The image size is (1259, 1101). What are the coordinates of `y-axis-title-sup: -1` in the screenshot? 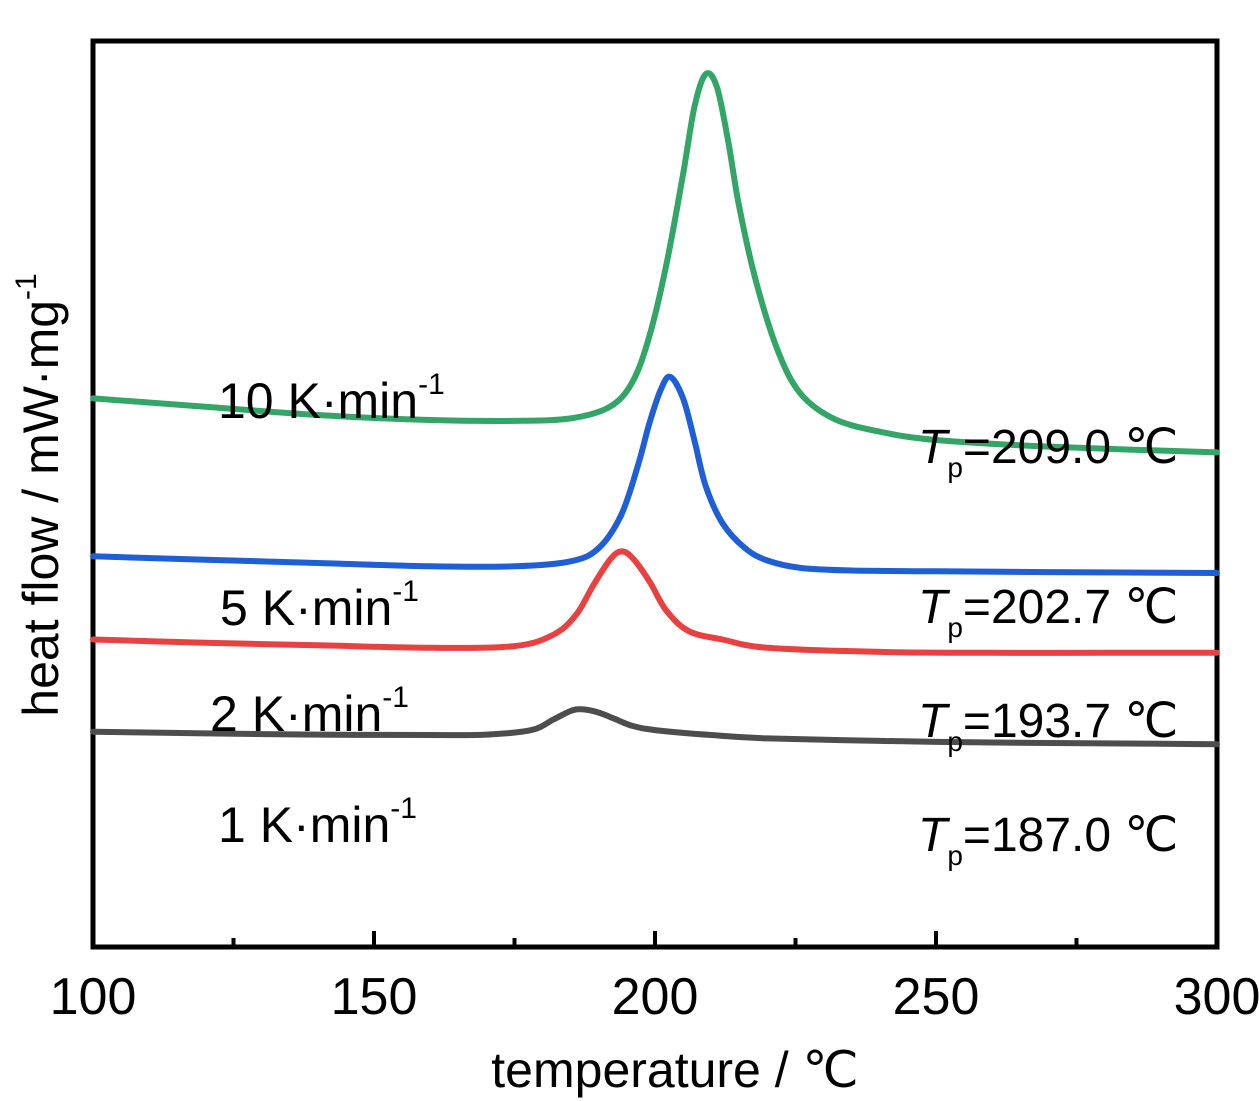 It's located at (26, 286).